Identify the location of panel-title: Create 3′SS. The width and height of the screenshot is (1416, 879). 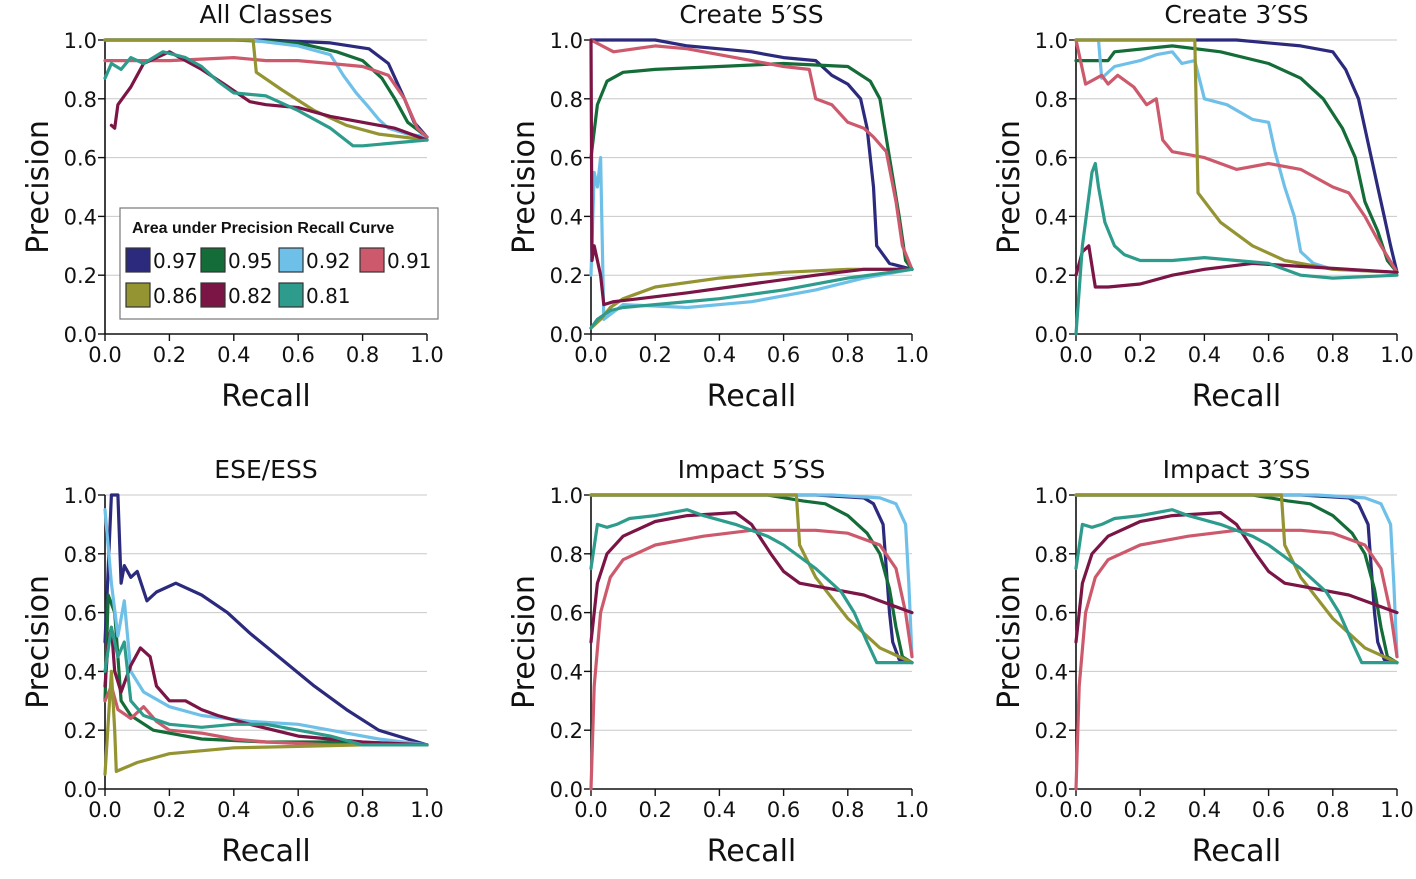
(1236, 14).